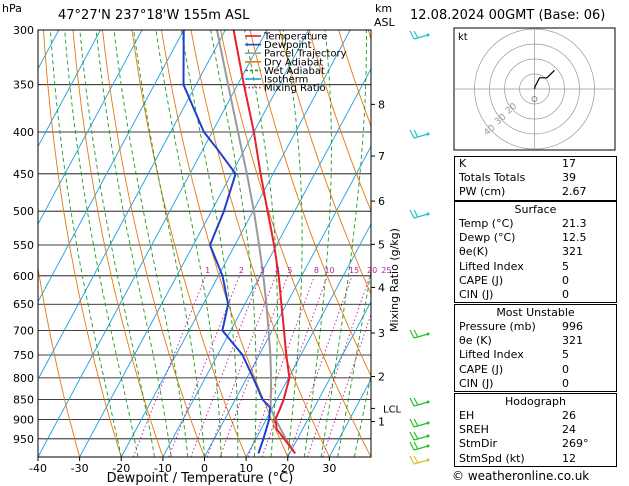 Image resolution: width=629 pixels, height=486 pixels. What do you see at coordinates (492, 458) in the screenshot?
I see `hodograph-stat-row-label: StmSpd (kt)` at bounding box center [492, 458].